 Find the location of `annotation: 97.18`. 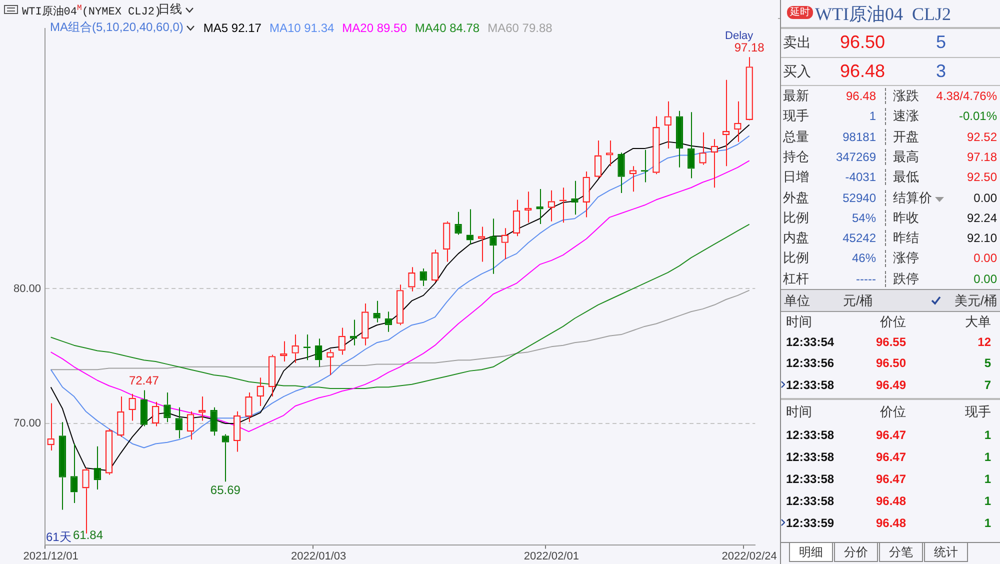

annotation: 97.18 is located at coordinates (749, 47).